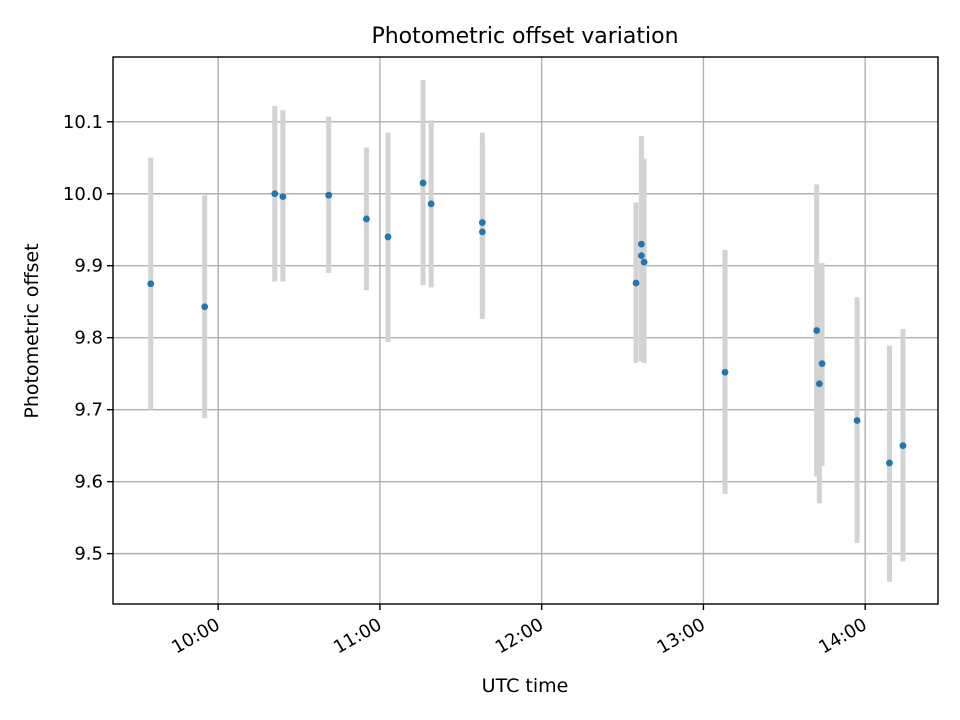  I want to click on x-tick-label: 10:00, so click(195, 636).